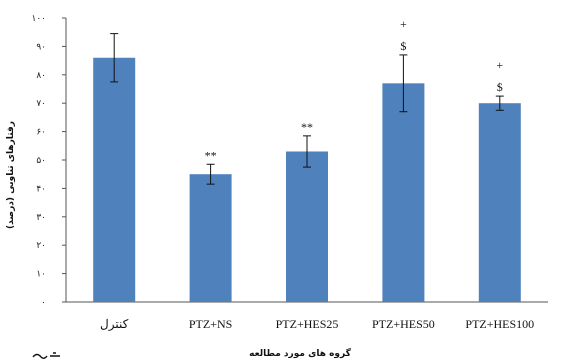  What do you see at coordinates (43, 303) in the screenshot?
I see `y-tick-label: ٠` at bounding box center [43, 303].